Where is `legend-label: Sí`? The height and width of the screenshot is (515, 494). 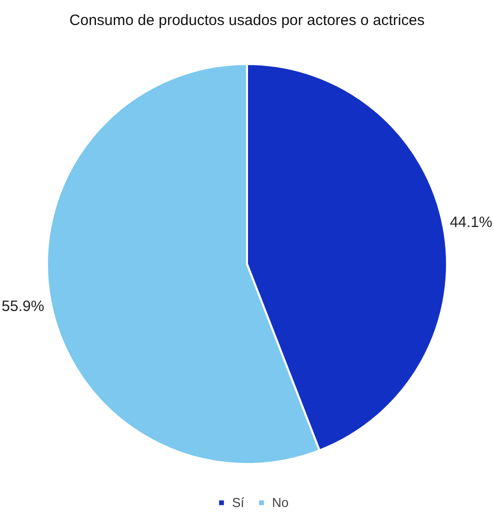
legend-label: Sí is located at coordinates (238, 502).